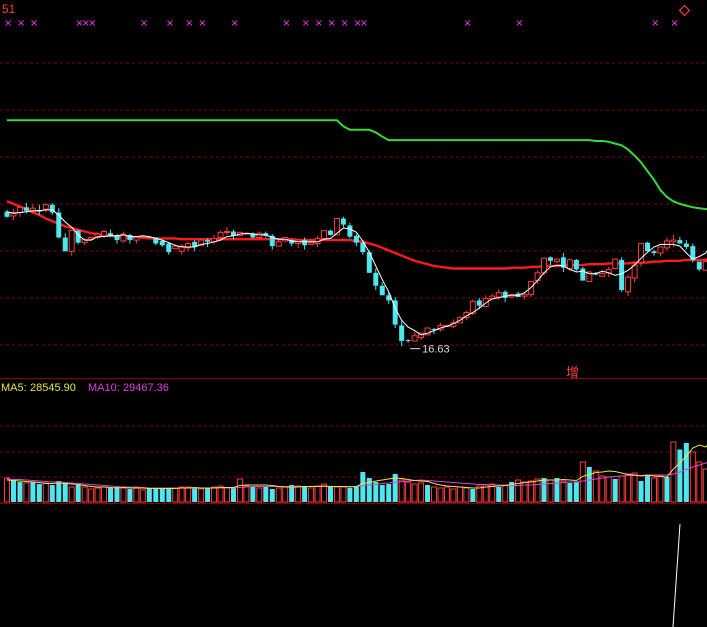 Image resolution: width=707 pixels, height=627 pixels. Describe the element at coordinates (436, 350) in the screenshot. I see `low-price-label: 16.63` at that location.